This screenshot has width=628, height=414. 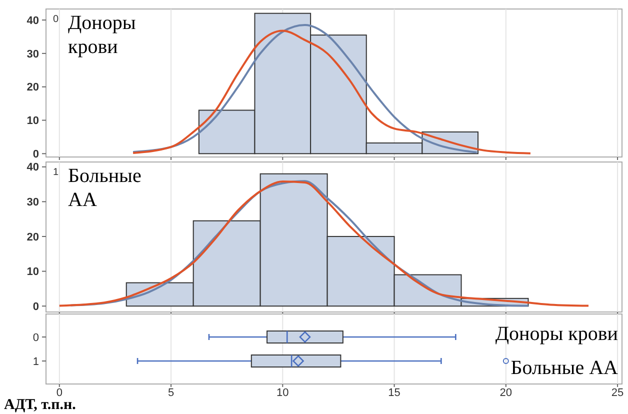 What do you see at coordinates (171, 393) in the screenshot?
I see `x-tick-label: 5` at bounding box center [171, 393].